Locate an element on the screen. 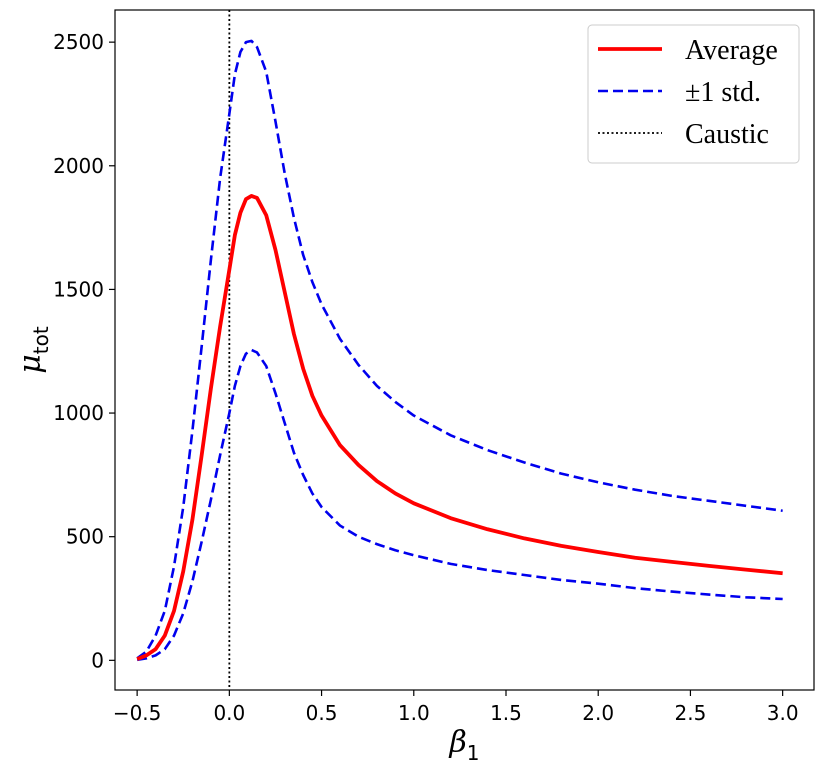 The height and width of the screenshot is (771, 824). legend-box is located at coordinates (693, 94).